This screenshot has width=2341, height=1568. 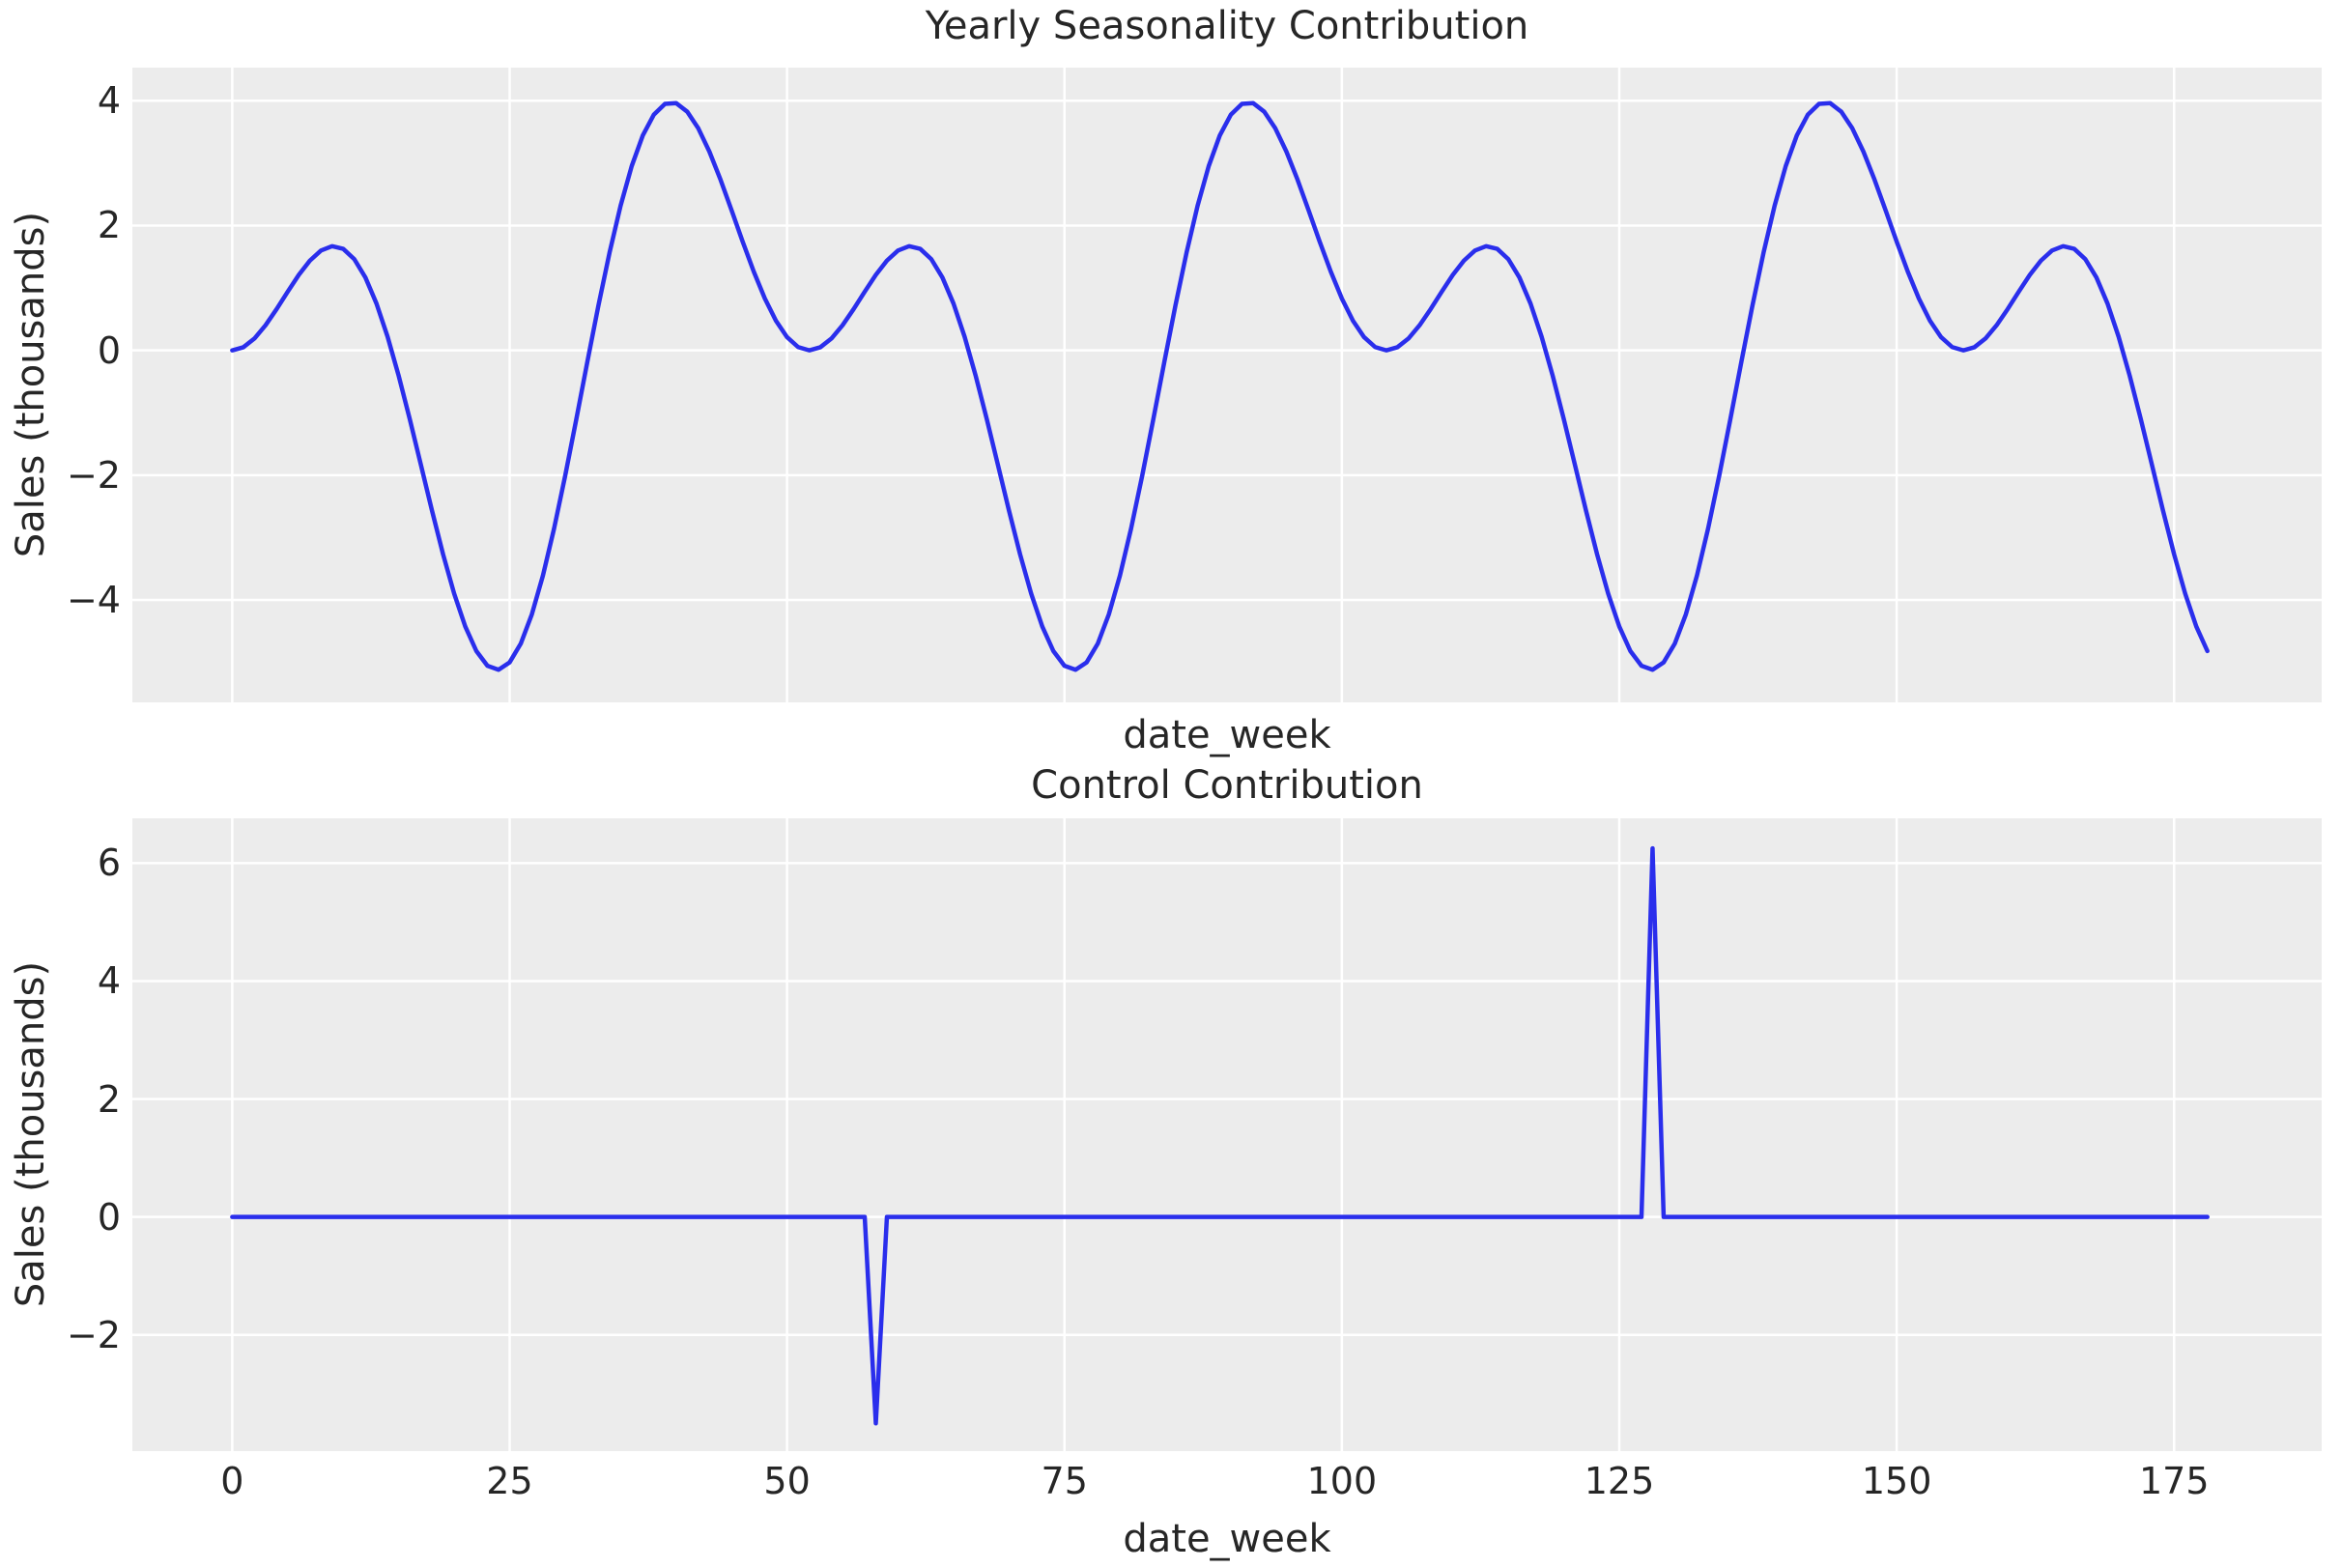 What do you see at coordinates (1620, 1481) in the screenshot?
I see `x-tick-label: 125` at bounding box center [1620, 1481].